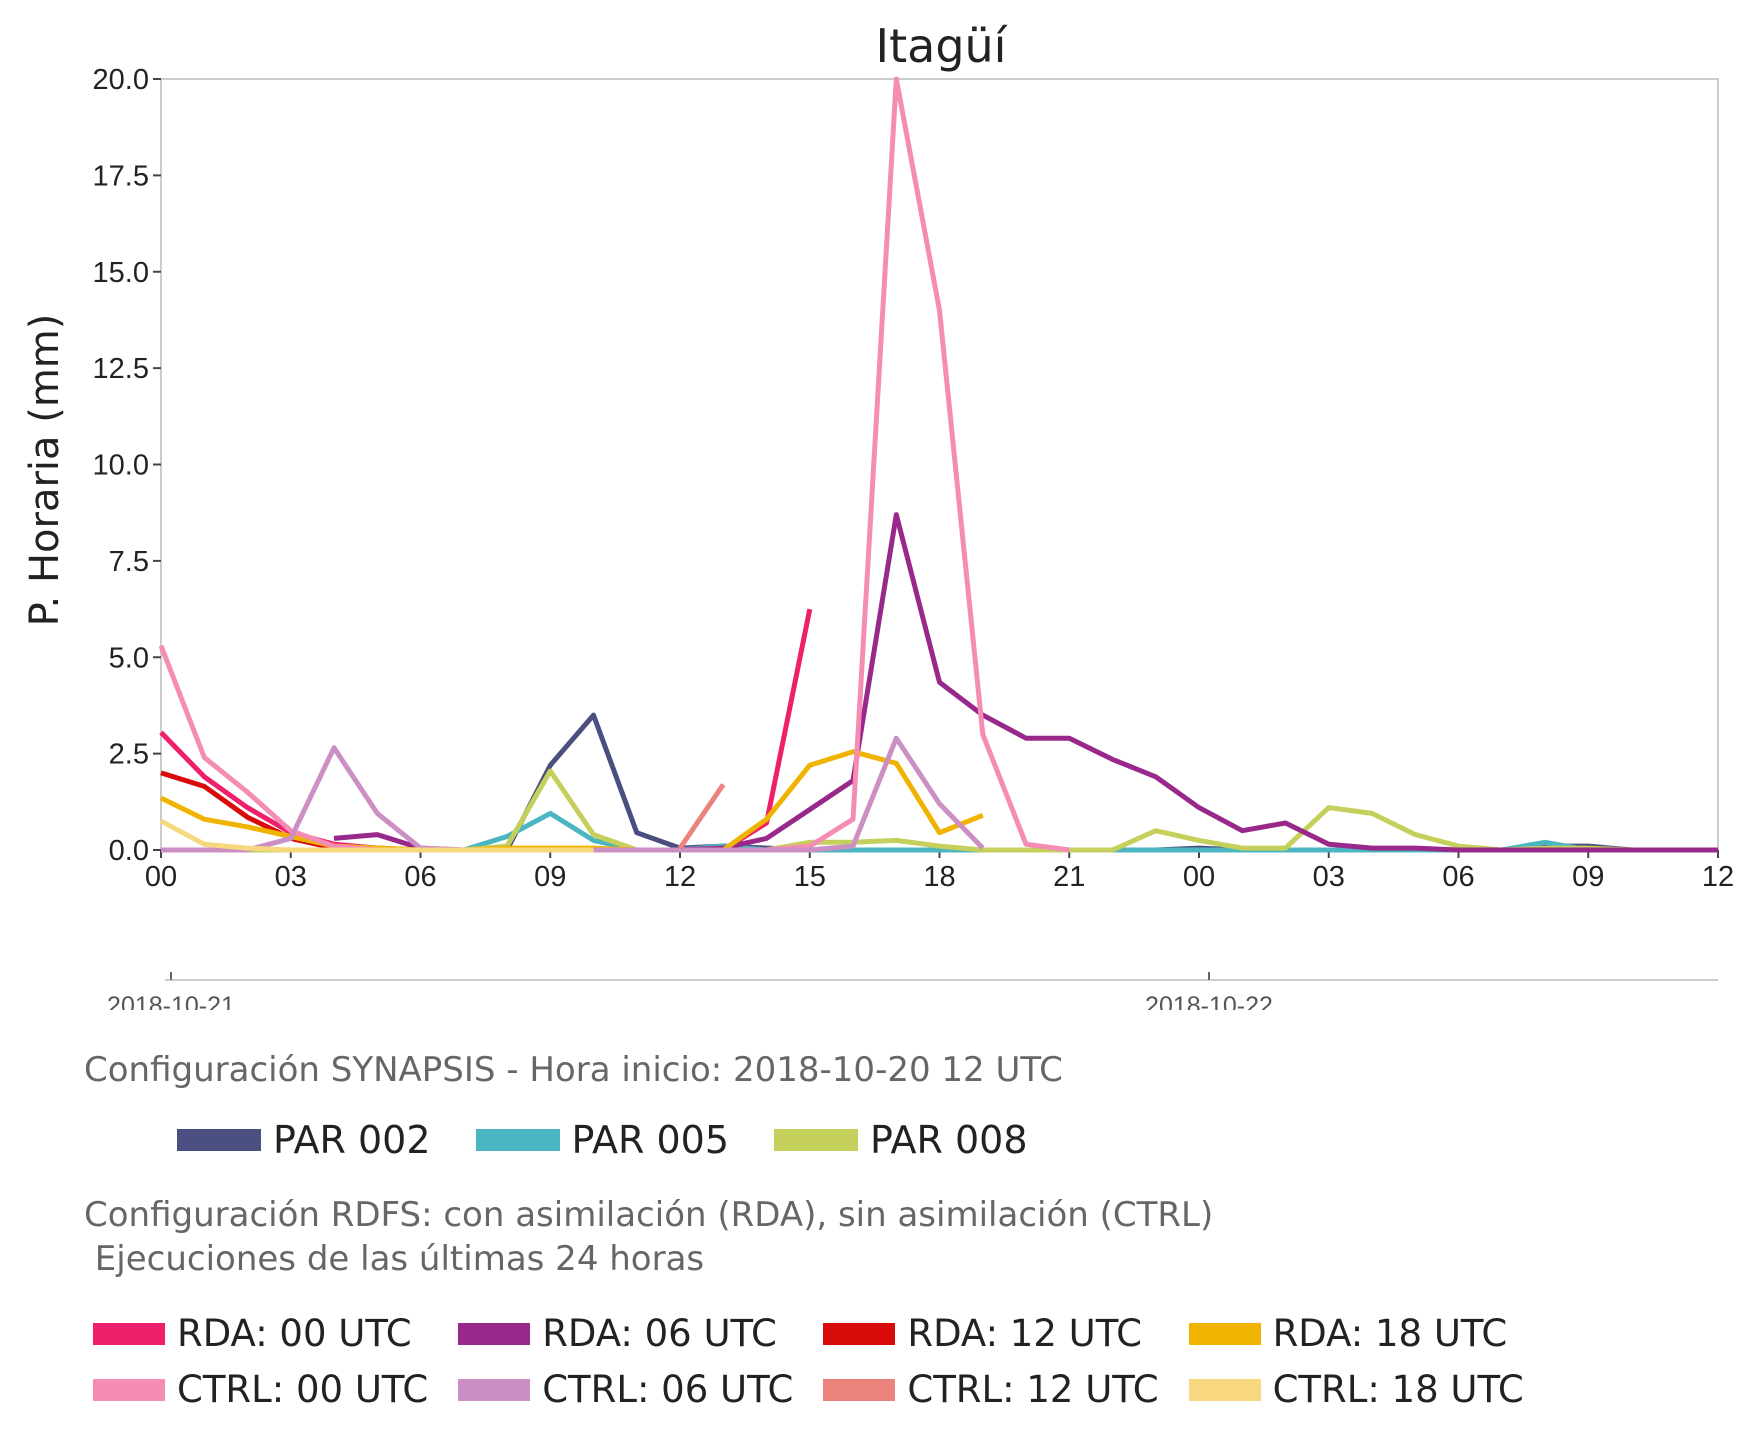 Image resolution: width=1748 pixels, height=1446 pixels. Describe the element at coordinates (303, 1389) in the screenshot. I see `legend-label: CTRL: 00 UTC` at that location.